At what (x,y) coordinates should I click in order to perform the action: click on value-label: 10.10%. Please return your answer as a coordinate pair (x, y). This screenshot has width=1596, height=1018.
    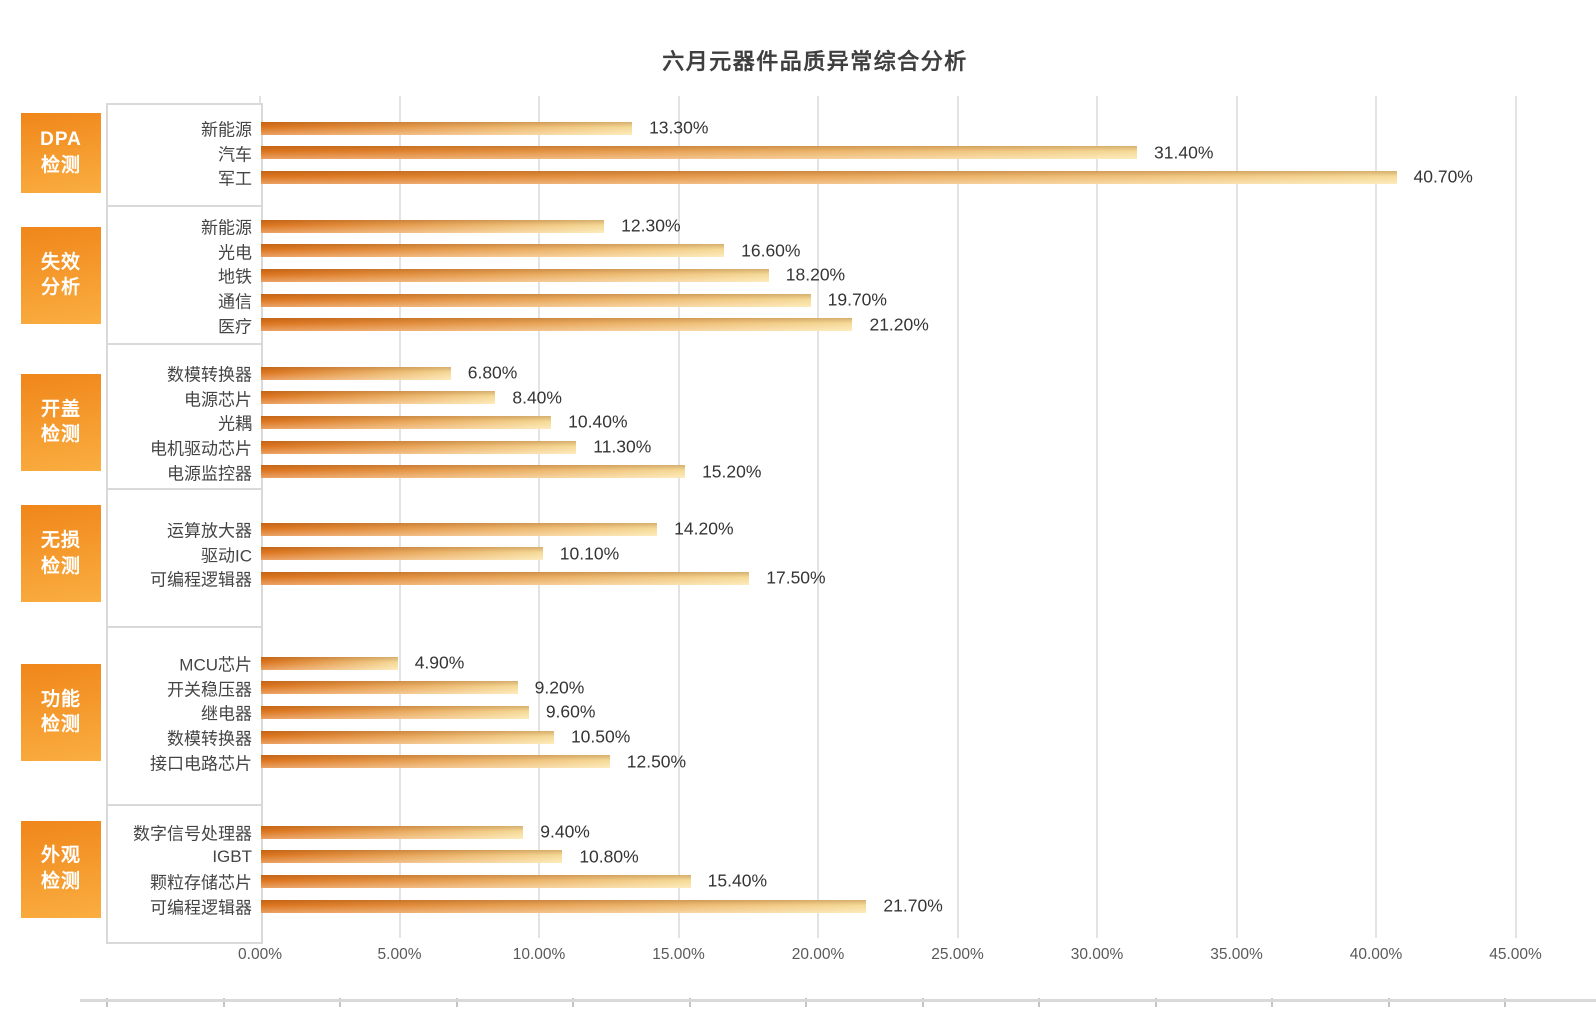
    Looking at the image, I should click on (589, 553).